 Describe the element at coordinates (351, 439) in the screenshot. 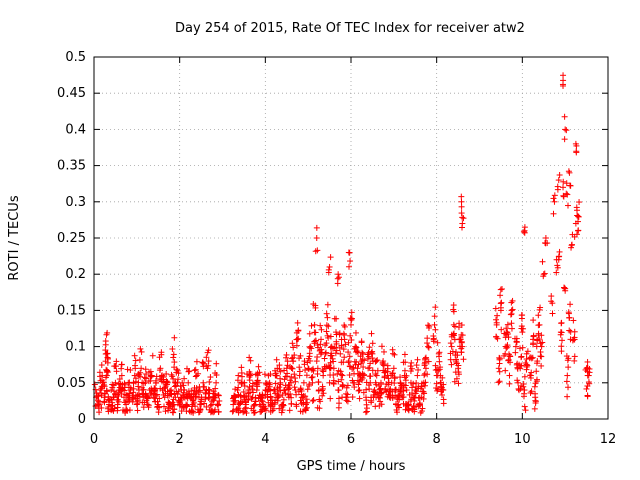

I see `x-tick-label: 6` at that location.